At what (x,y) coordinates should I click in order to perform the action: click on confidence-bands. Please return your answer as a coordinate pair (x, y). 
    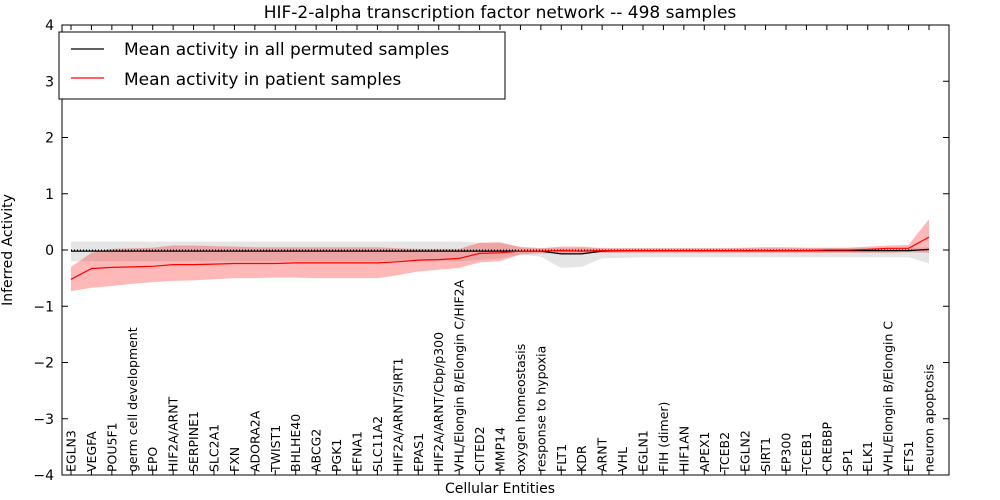
    Looking at the image, I should click on (500, 255).